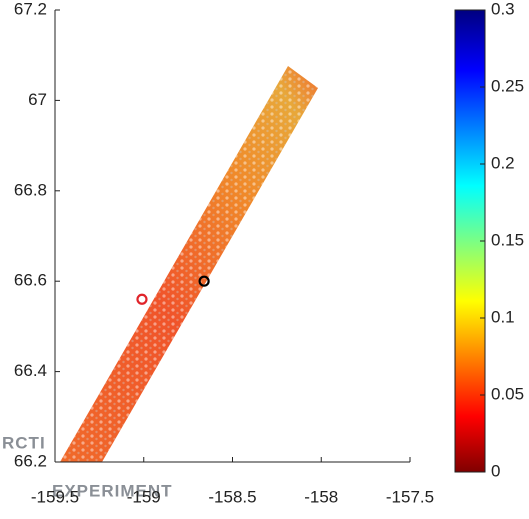 This screenshot has width=529, height=519. I want to click on colorbar-tick-label: 0.3, so click(503, 9).